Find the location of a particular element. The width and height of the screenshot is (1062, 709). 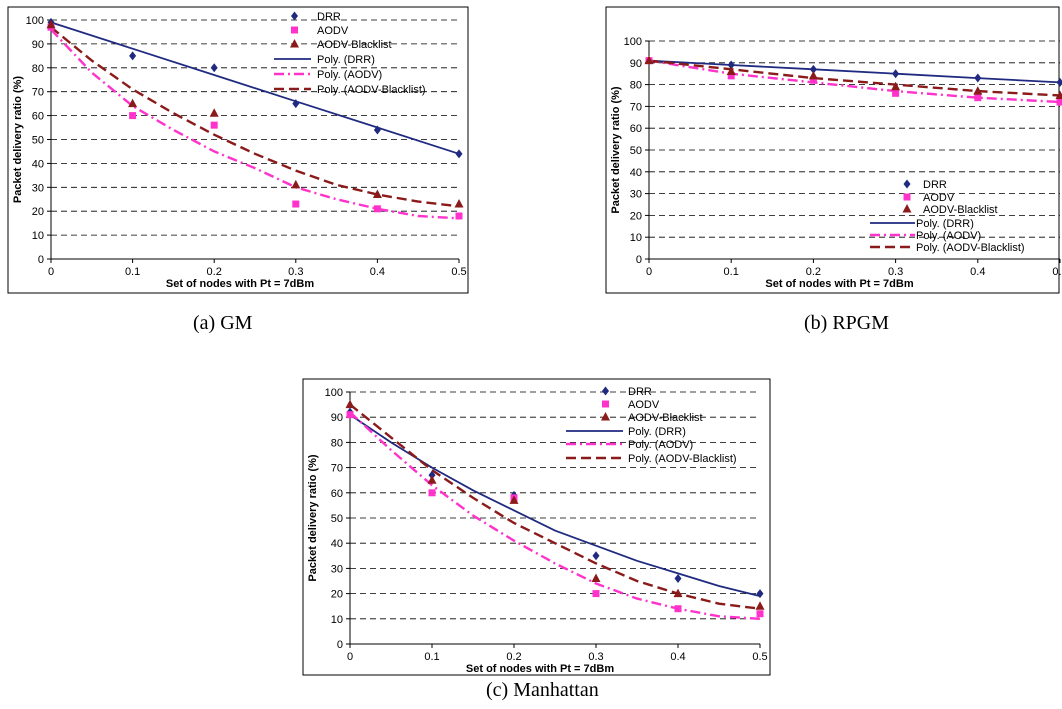

y-tick-label: 50 is located at coordinates (337, 519).